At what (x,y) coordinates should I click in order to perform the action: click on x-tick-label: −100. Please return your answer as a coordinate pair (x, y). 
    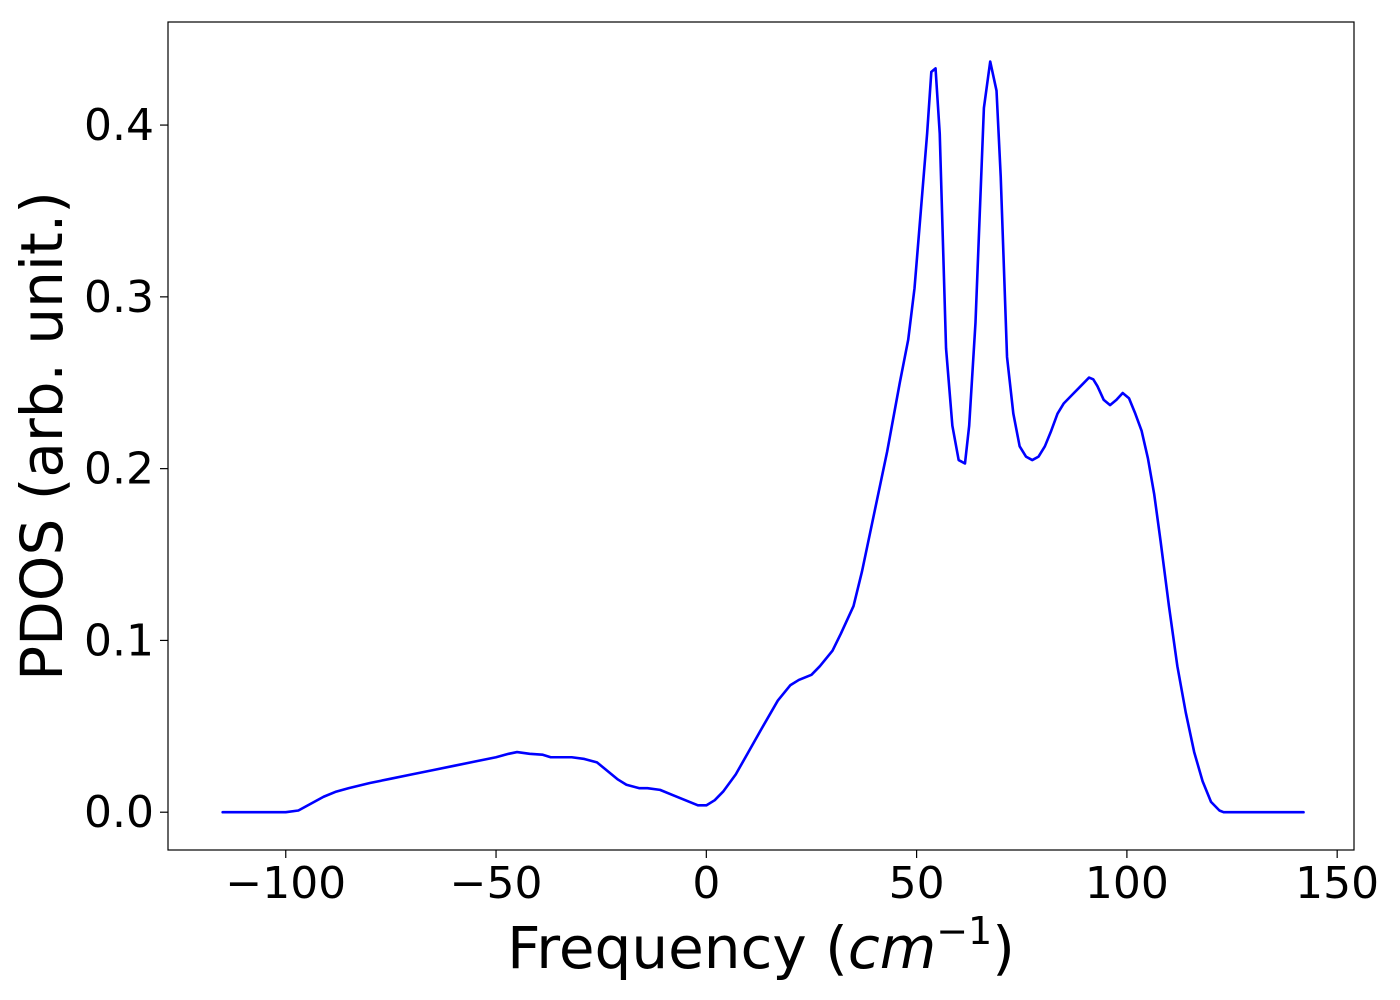
    Looking at the image, I should click on (285, 883).